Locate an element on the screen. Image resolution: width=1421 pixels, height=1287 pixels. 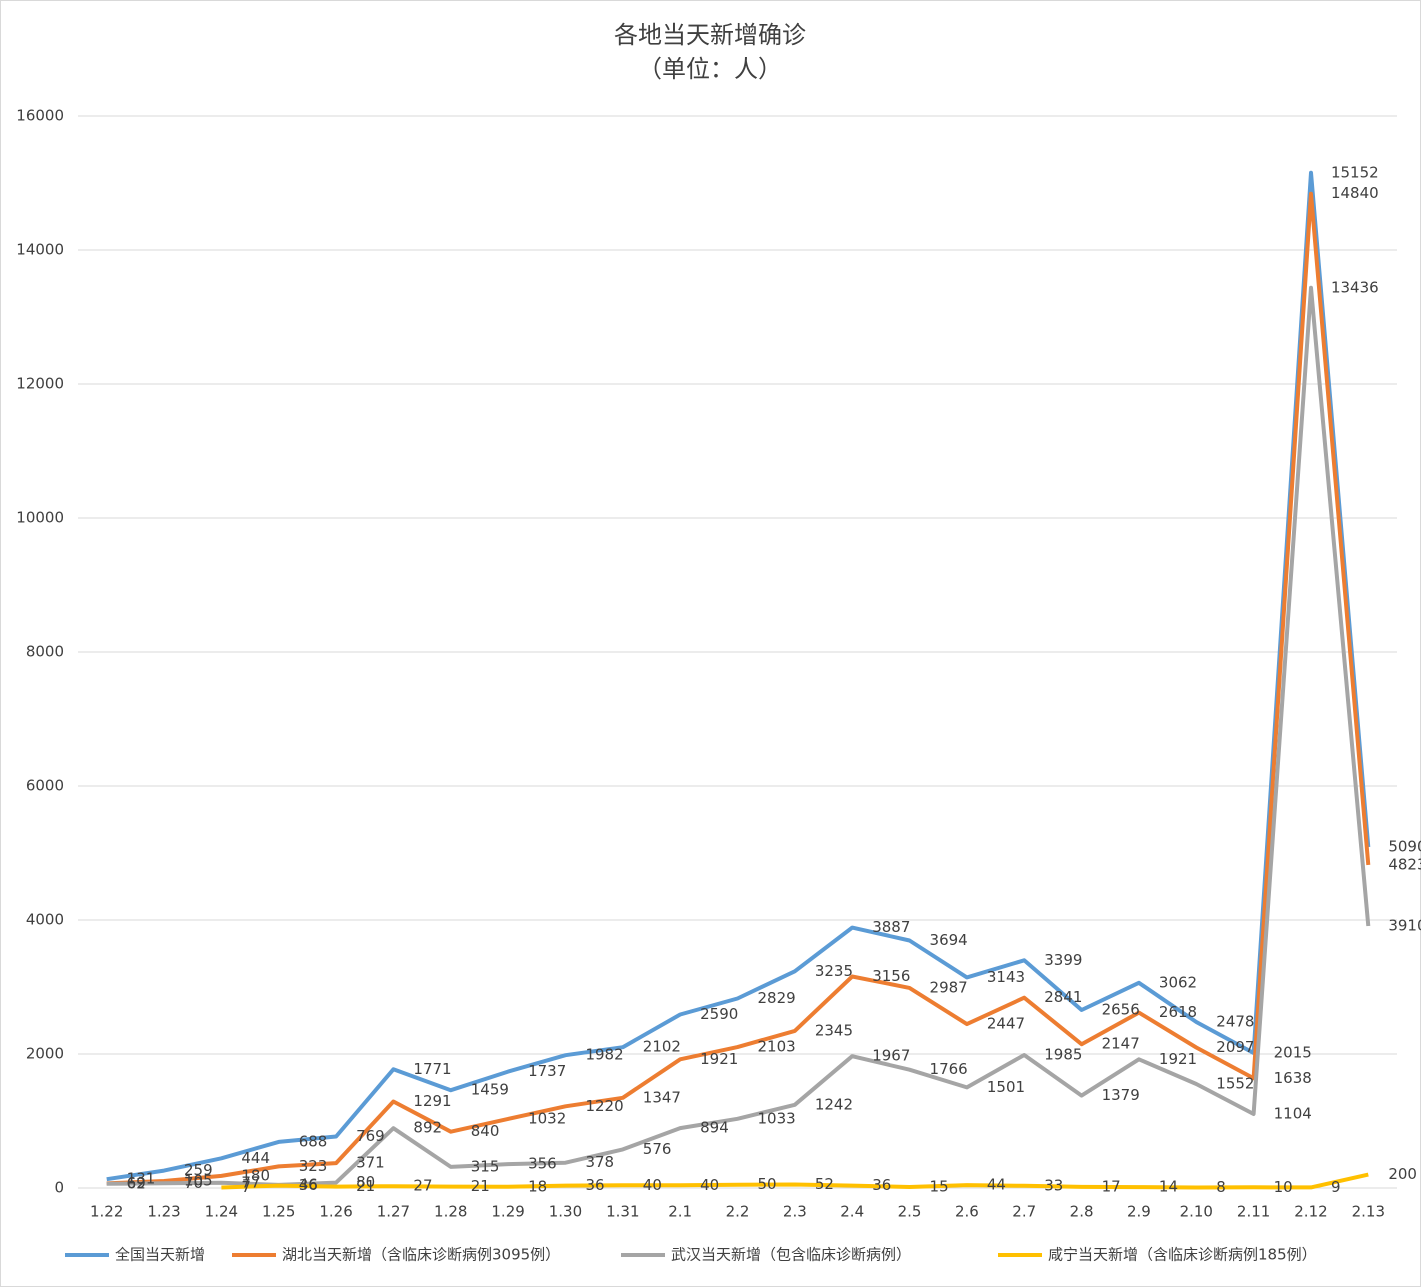
x-tick-label: 1.28 is located at coordinates (450, 1212).